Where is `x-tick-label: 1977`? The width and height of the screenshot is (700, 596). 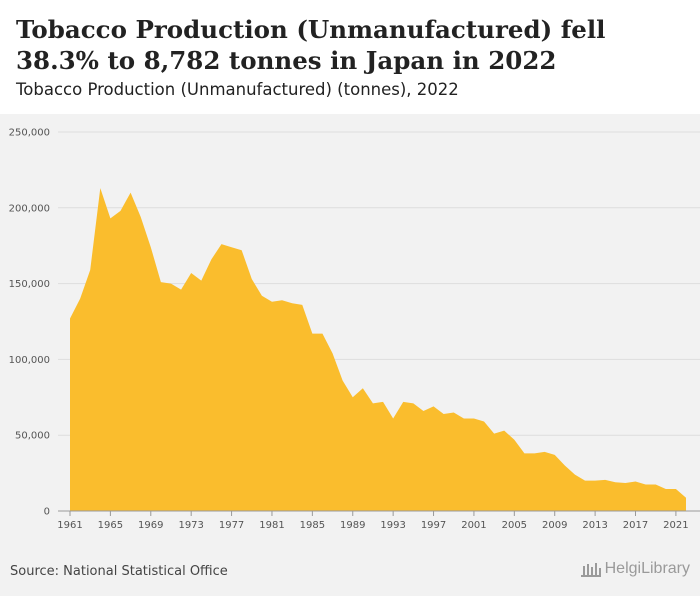 x-tick-label: 1977 is located at coordinates (231, 525).